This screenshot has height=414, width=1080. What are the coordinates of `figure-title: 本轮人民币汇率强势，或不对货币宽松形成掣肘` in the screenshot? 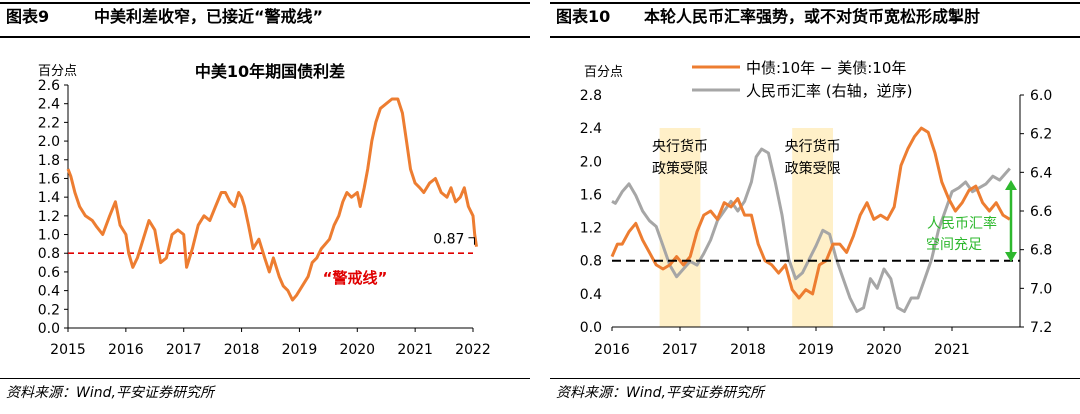 It's located at (812, 16).